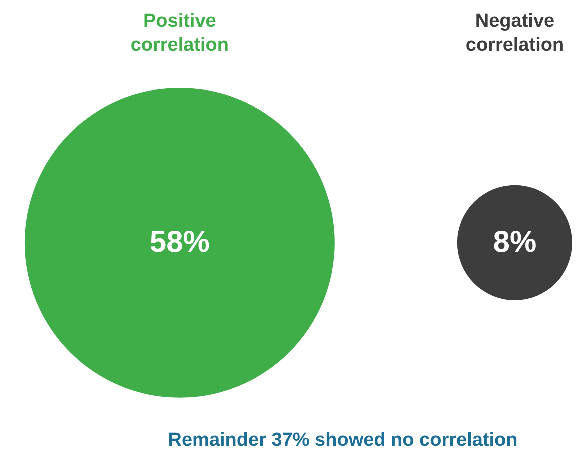  What do you see at coordinates (515, 33) in the screenshot?
I see `category-label: Negative correlation` at bounding box center [515, 33].